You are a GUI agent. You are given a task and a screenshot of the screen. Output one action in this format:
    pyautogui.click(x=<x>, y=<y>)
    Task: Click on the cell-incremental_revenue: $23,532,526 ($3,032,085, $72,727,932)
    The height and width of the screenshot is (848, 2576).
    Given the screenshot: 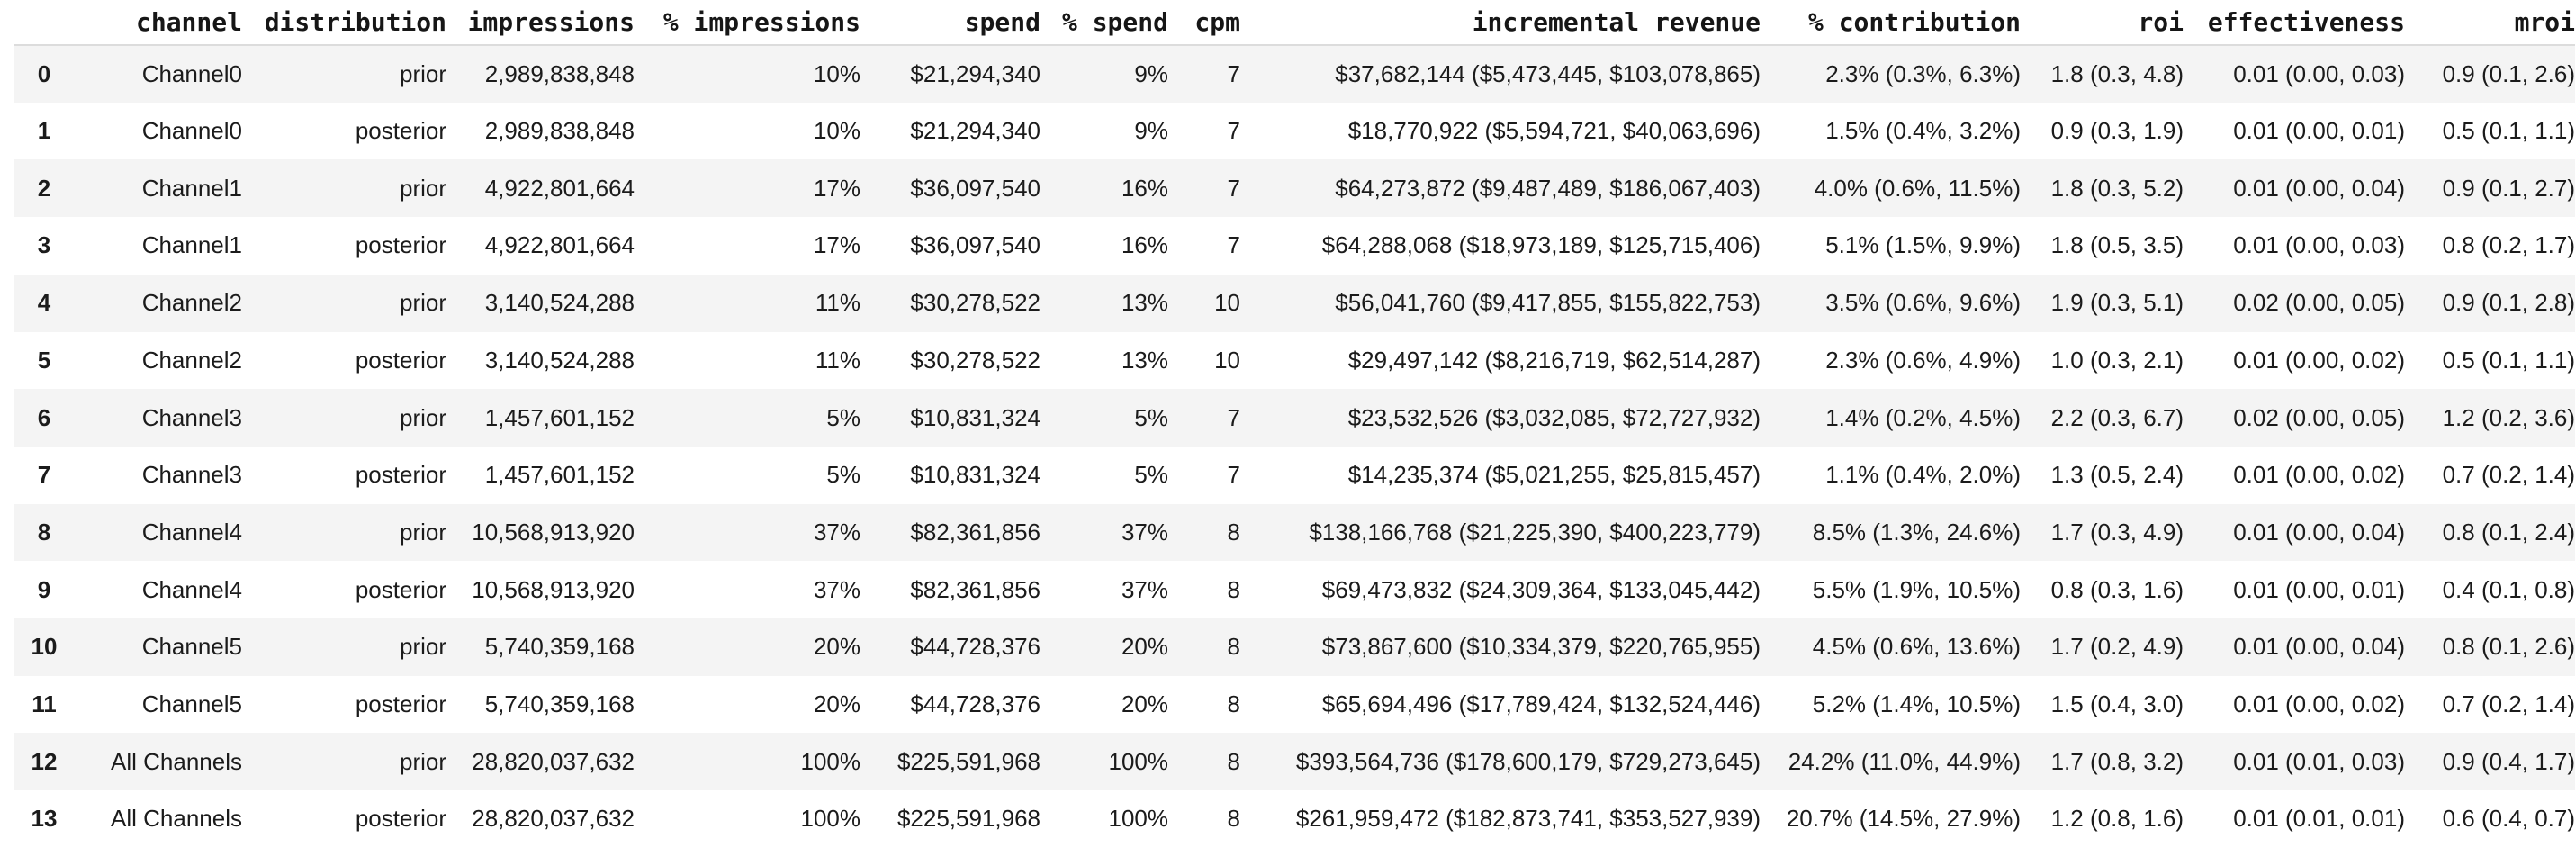 What is the action you would take?
    pyautogui.click(x=1554, y=417)
    